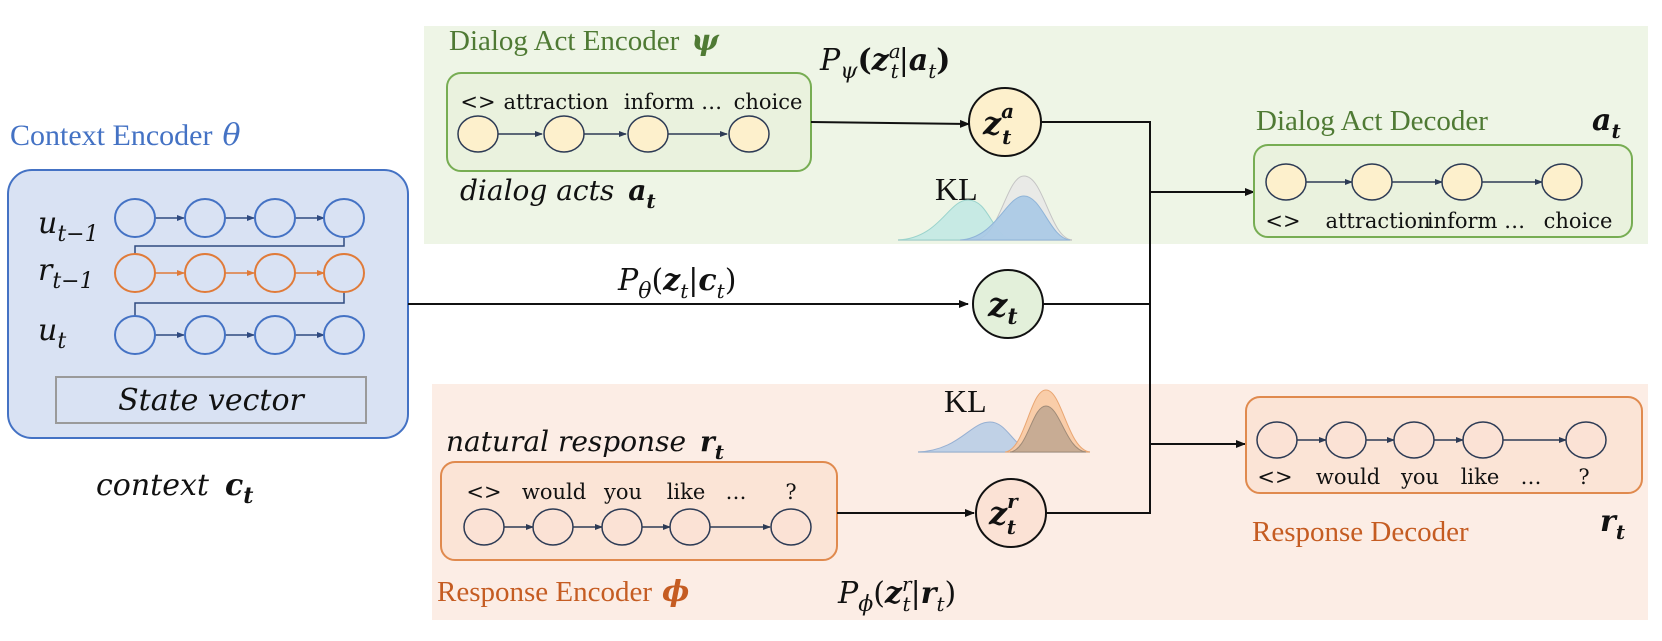 The height and width of the screenshot is (641, 1662). What do you see at coordinates (1613, 524) in the screenshot?
I see `response-decoder-output: rt` at bounding box center [1613, 524].